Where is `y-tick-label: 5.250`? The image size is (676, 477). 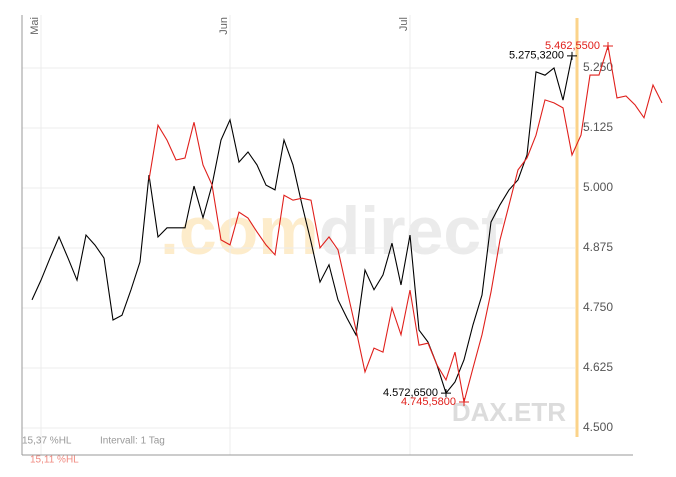
y-tick-label: 5.250 is located at coordinates (598, 67).